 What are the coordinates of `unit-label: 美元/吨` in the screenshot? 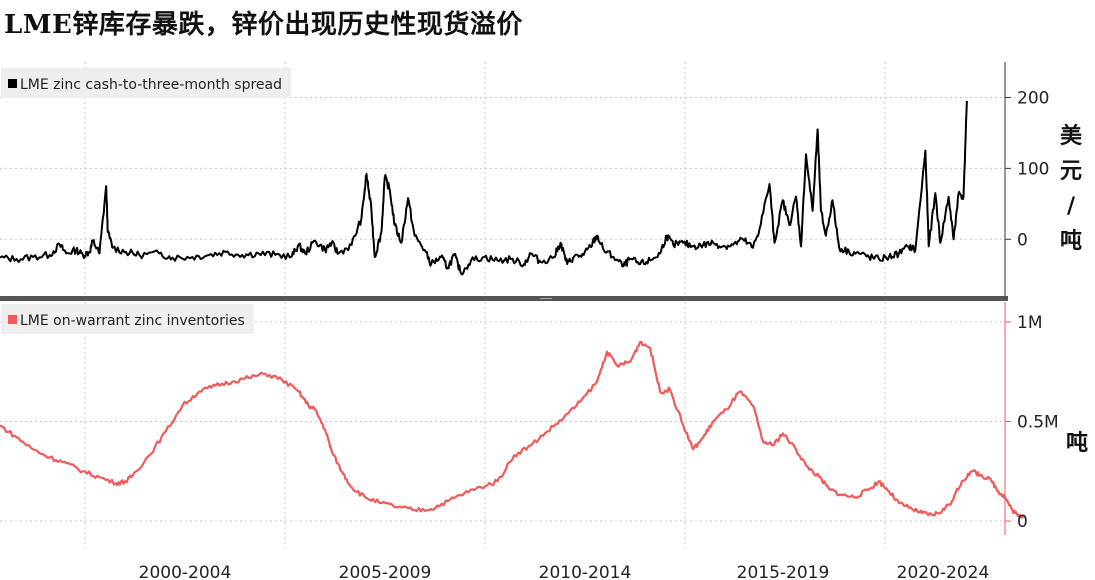 It's located at (1071, 188).